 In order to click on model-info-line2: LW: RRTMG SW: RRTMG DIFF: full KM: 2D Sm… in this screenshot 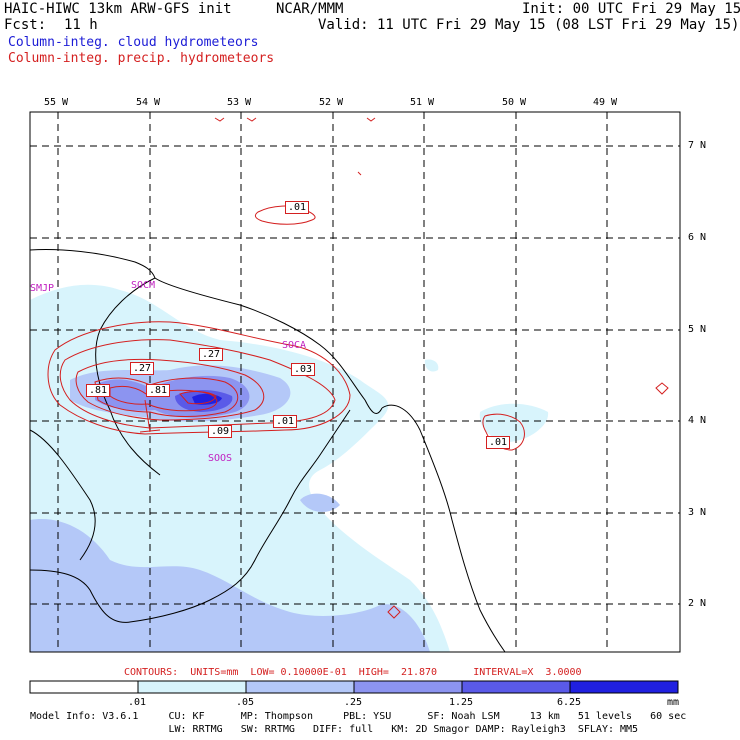, I will do `click(334, 729)`.